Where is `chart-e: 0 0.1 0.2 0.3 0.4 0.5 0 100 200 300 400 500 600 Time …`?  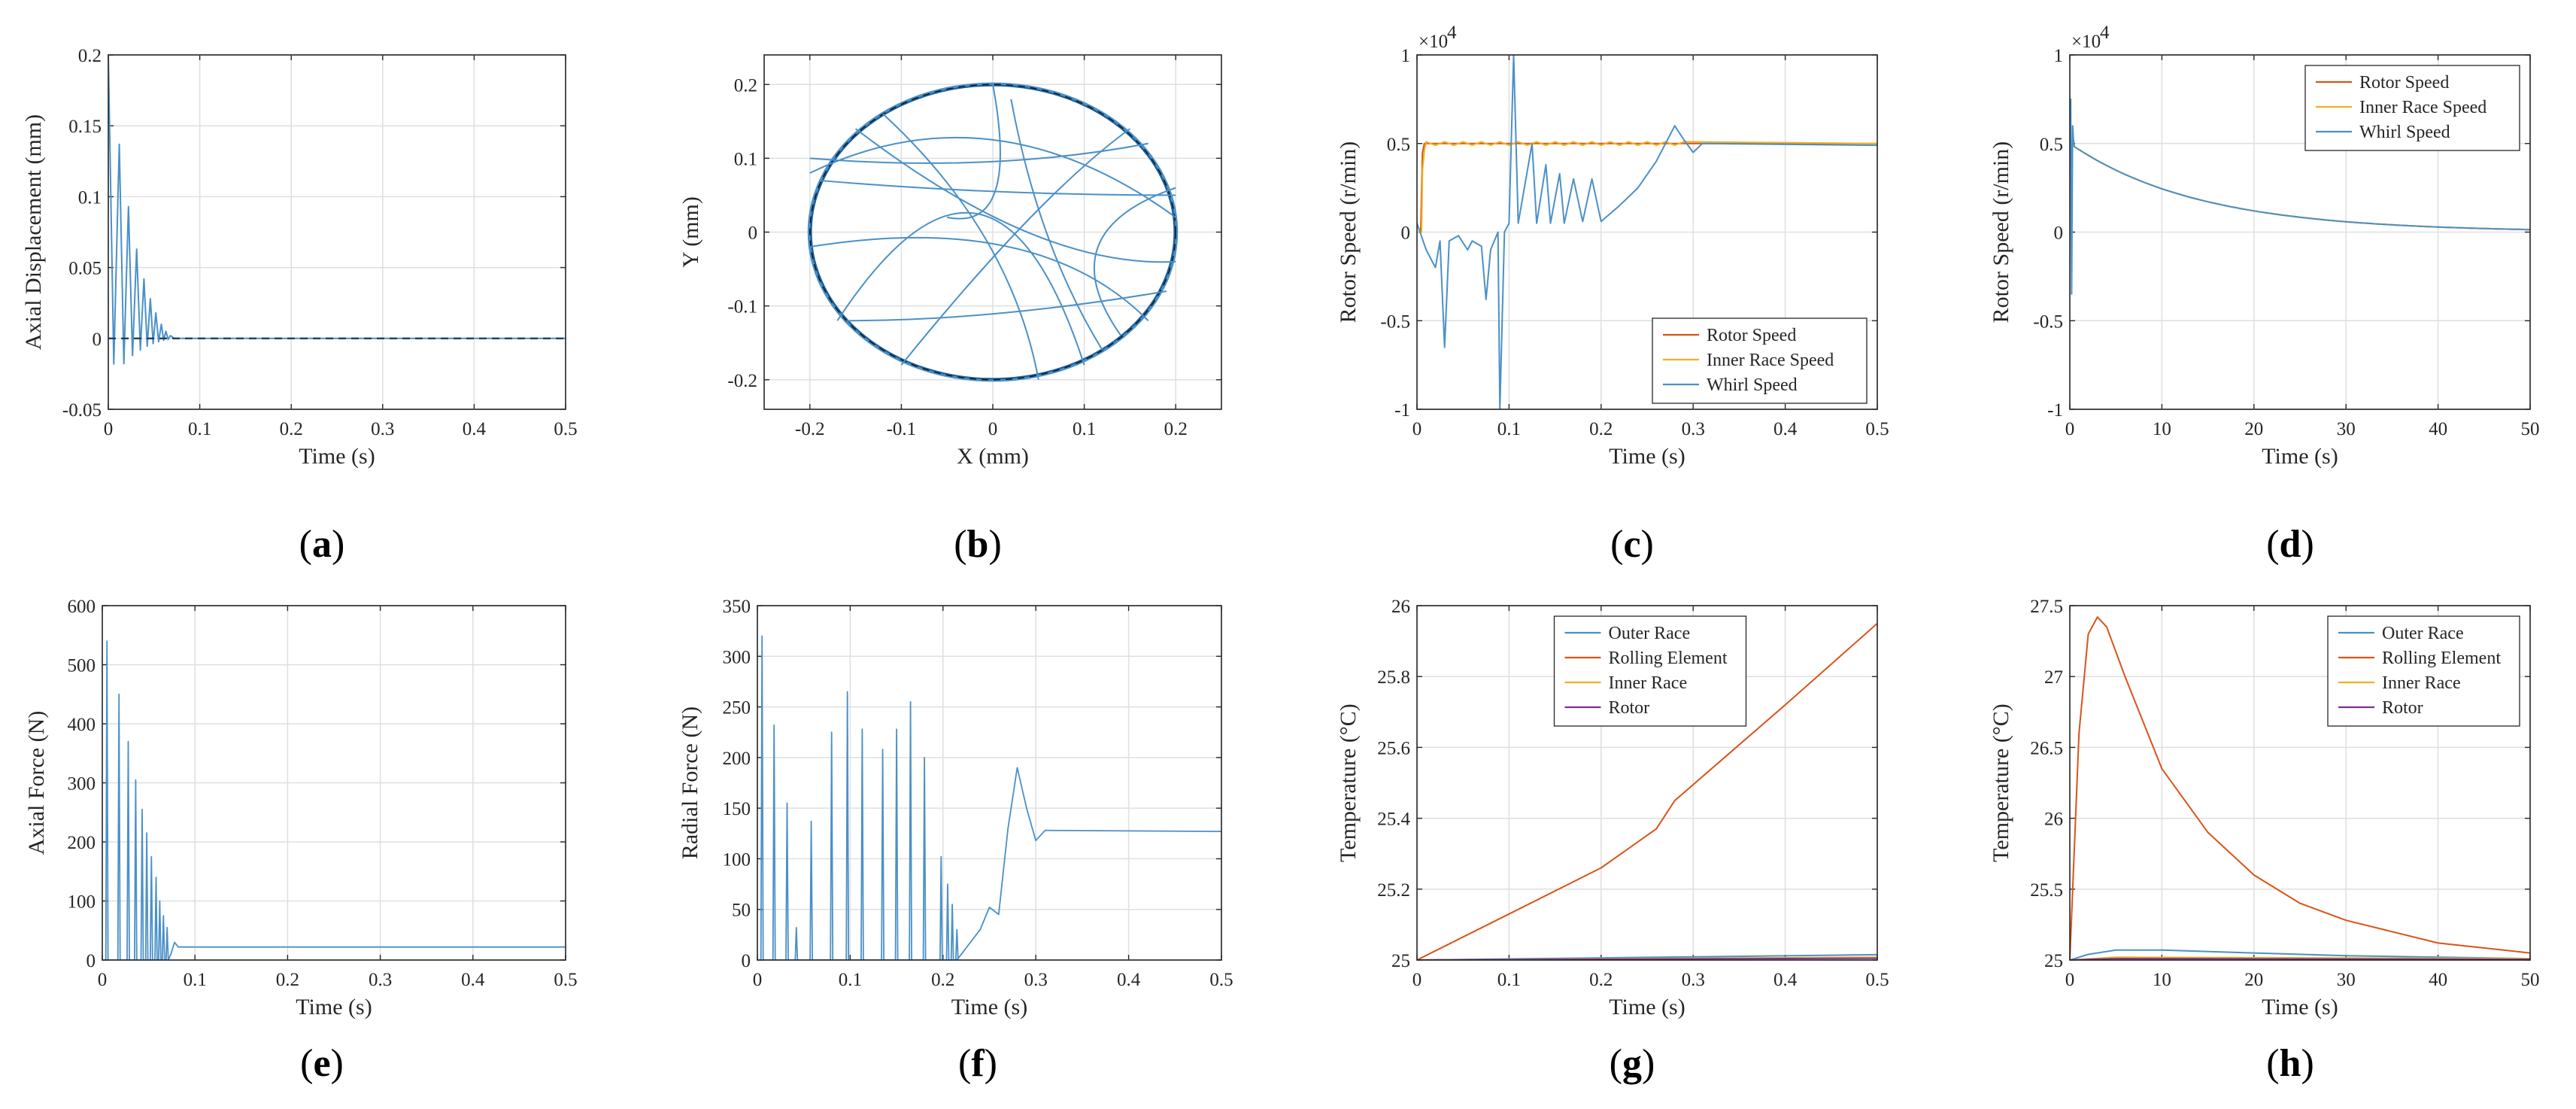 chart-e: 0 0.1 0.2 0.3 0.4 0.5 0 100 200 300 400 500 600 Time … is located at coordinates (301, 841).